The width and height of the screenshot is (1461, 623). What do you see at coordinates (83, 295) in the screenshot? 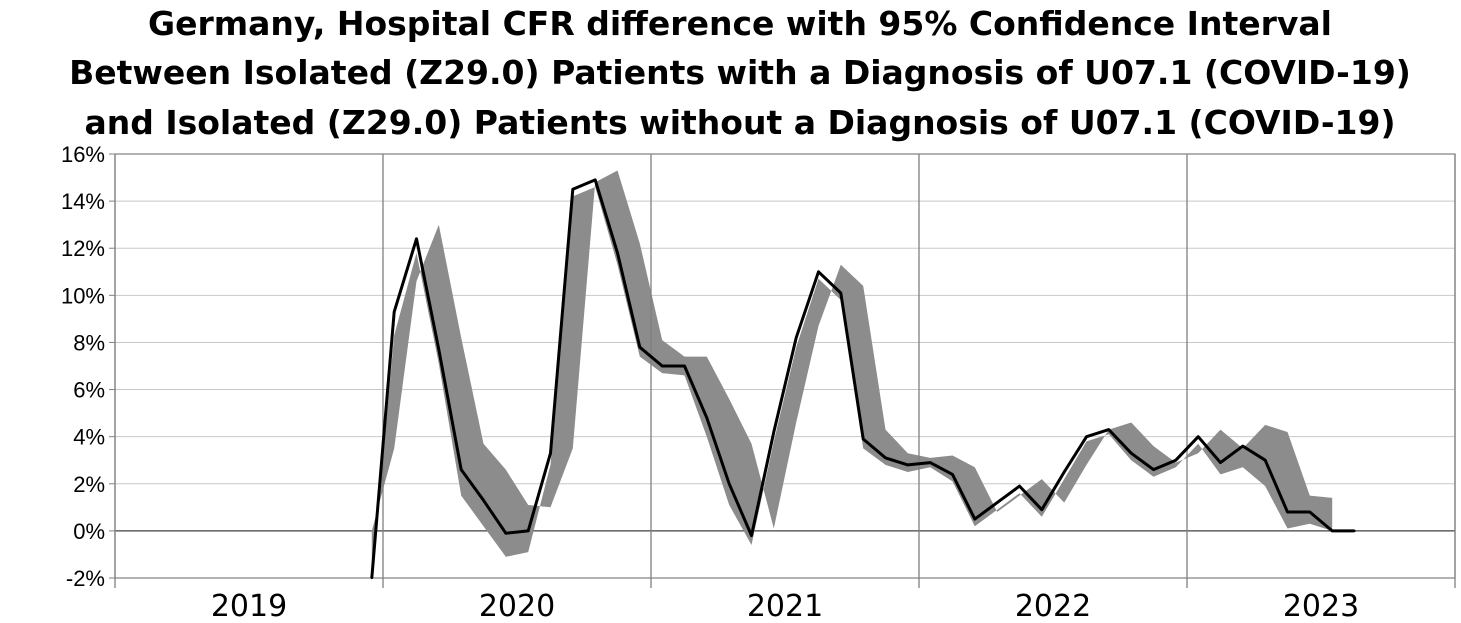
I see `y-tick-label: 10%` at bounding box center [83, 295].